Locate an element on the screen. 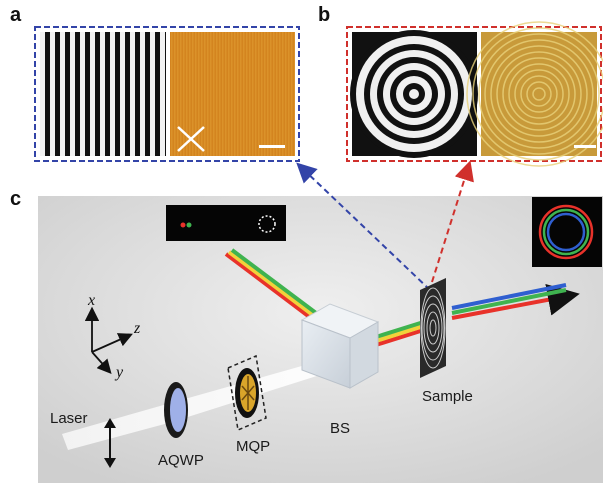 The width and height of the screenshot is (603, 483). grating-stripes-pattern is located at coordinates (103, 94).